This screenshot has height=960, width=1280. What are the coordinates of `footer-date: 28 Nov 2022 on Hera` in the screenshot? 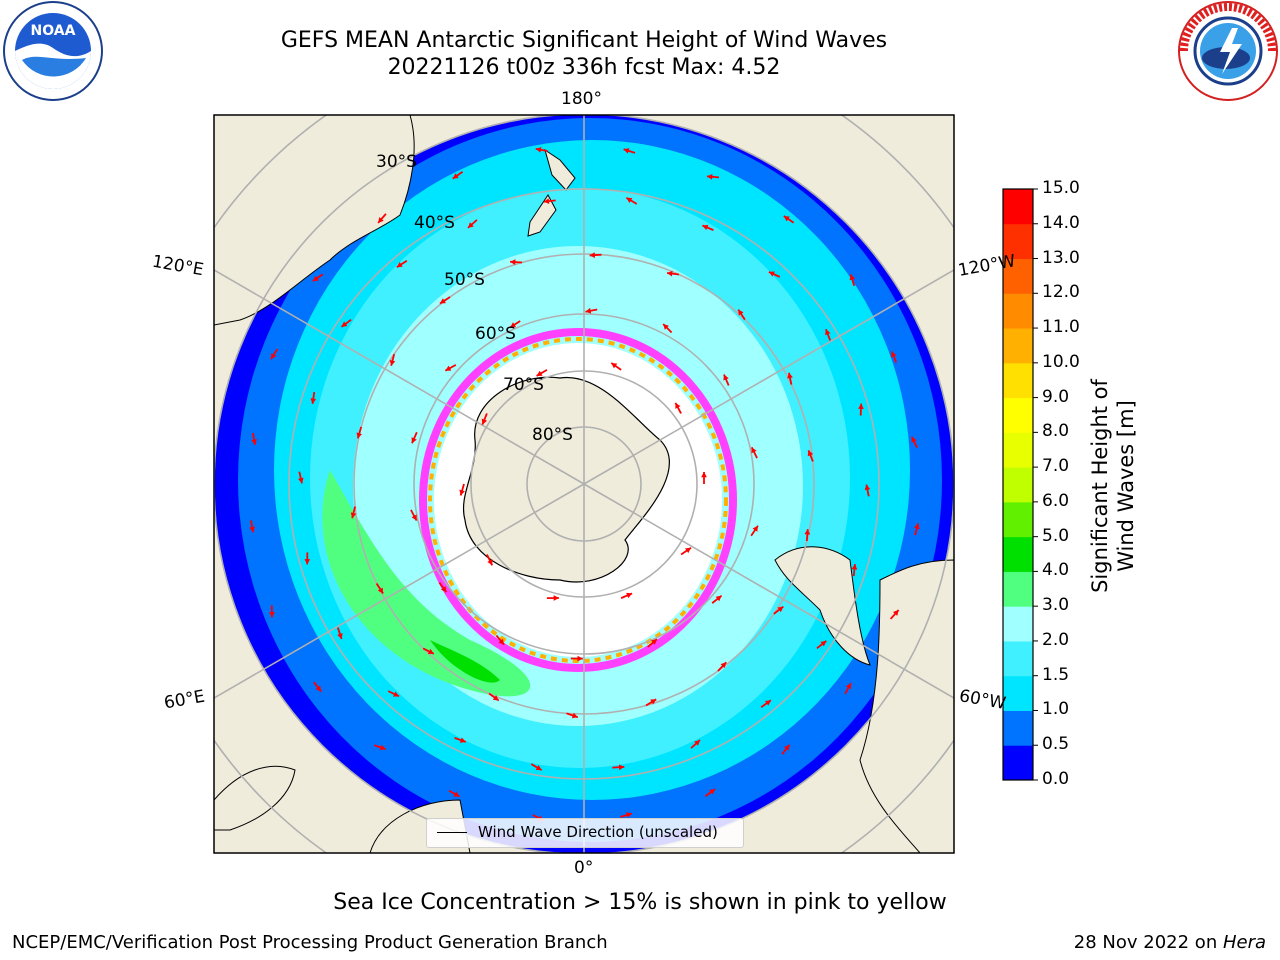 It's located at (1170, 942).